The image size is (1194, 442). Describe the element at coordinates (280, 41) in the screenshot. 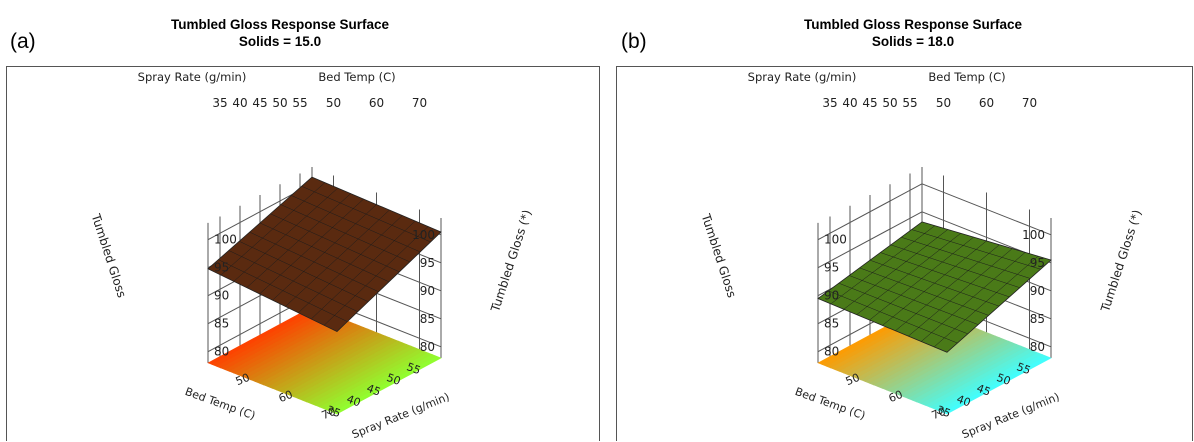

I see `chart-subtitle: Solids = 15.0` at that location.